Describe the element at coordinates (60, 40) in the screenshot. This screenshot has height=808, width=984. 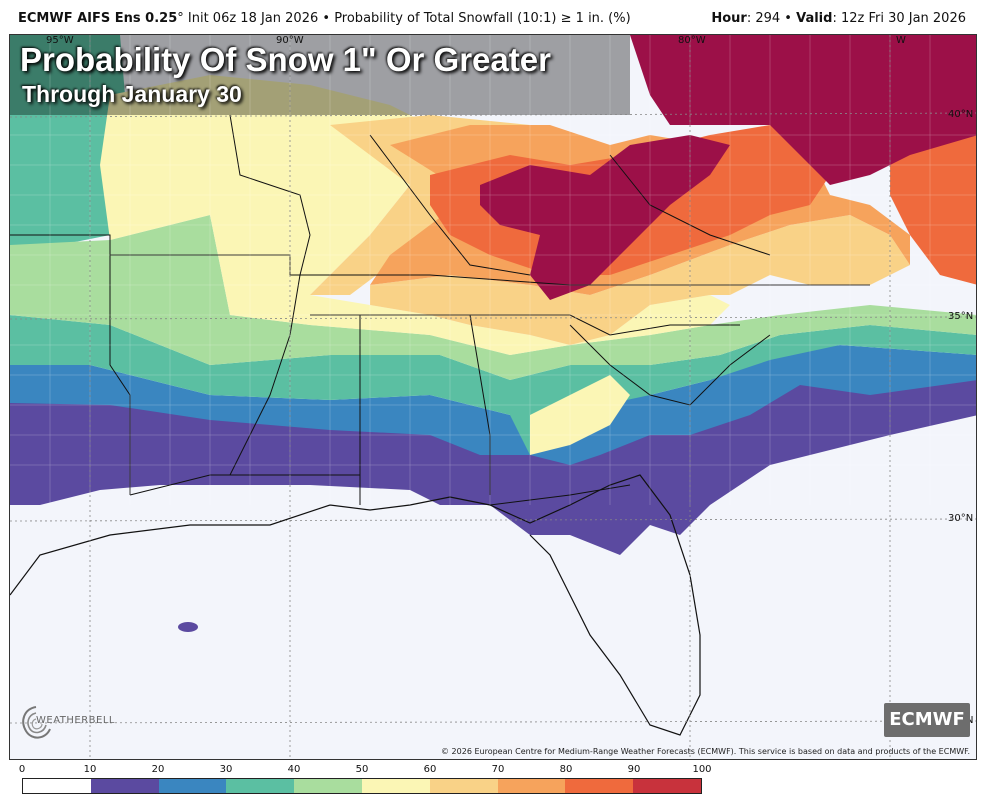
I see `lon-label-95: 95°W` at that location.